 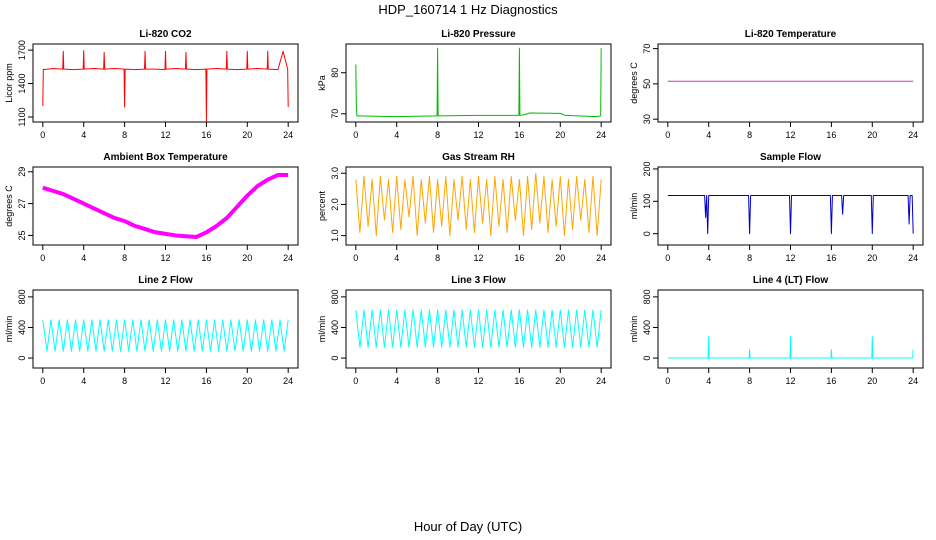 I want to click on y-tick-label: 30, so click(x=647, y=119).